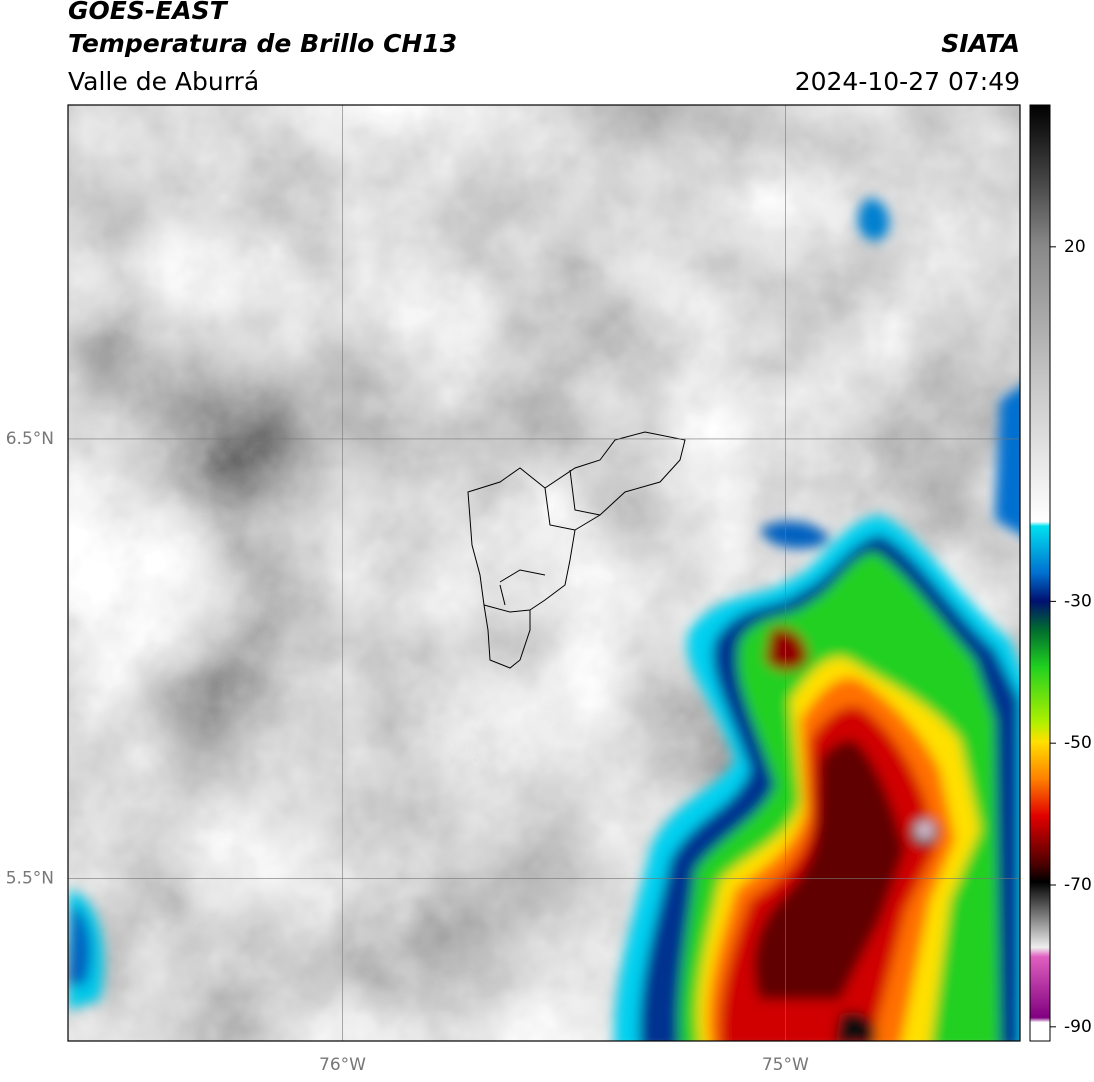  What do you see at coordinates (1075, 247) in the screenshot?
I see `colorbar-tick-label: 20` at bounding box center [1075, 247].